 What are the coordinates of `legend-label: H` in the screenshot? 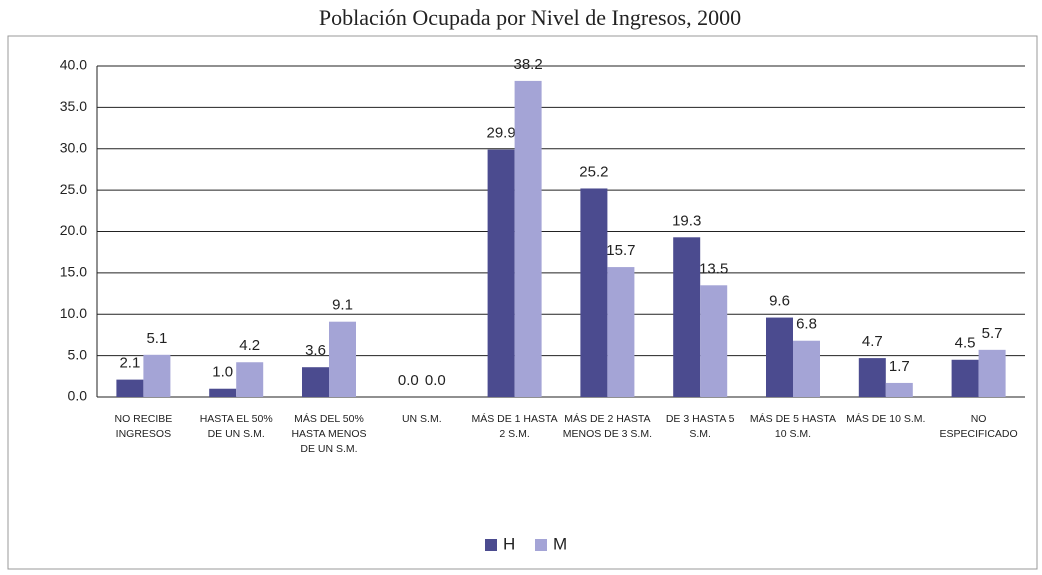 It's located at (509, 543).